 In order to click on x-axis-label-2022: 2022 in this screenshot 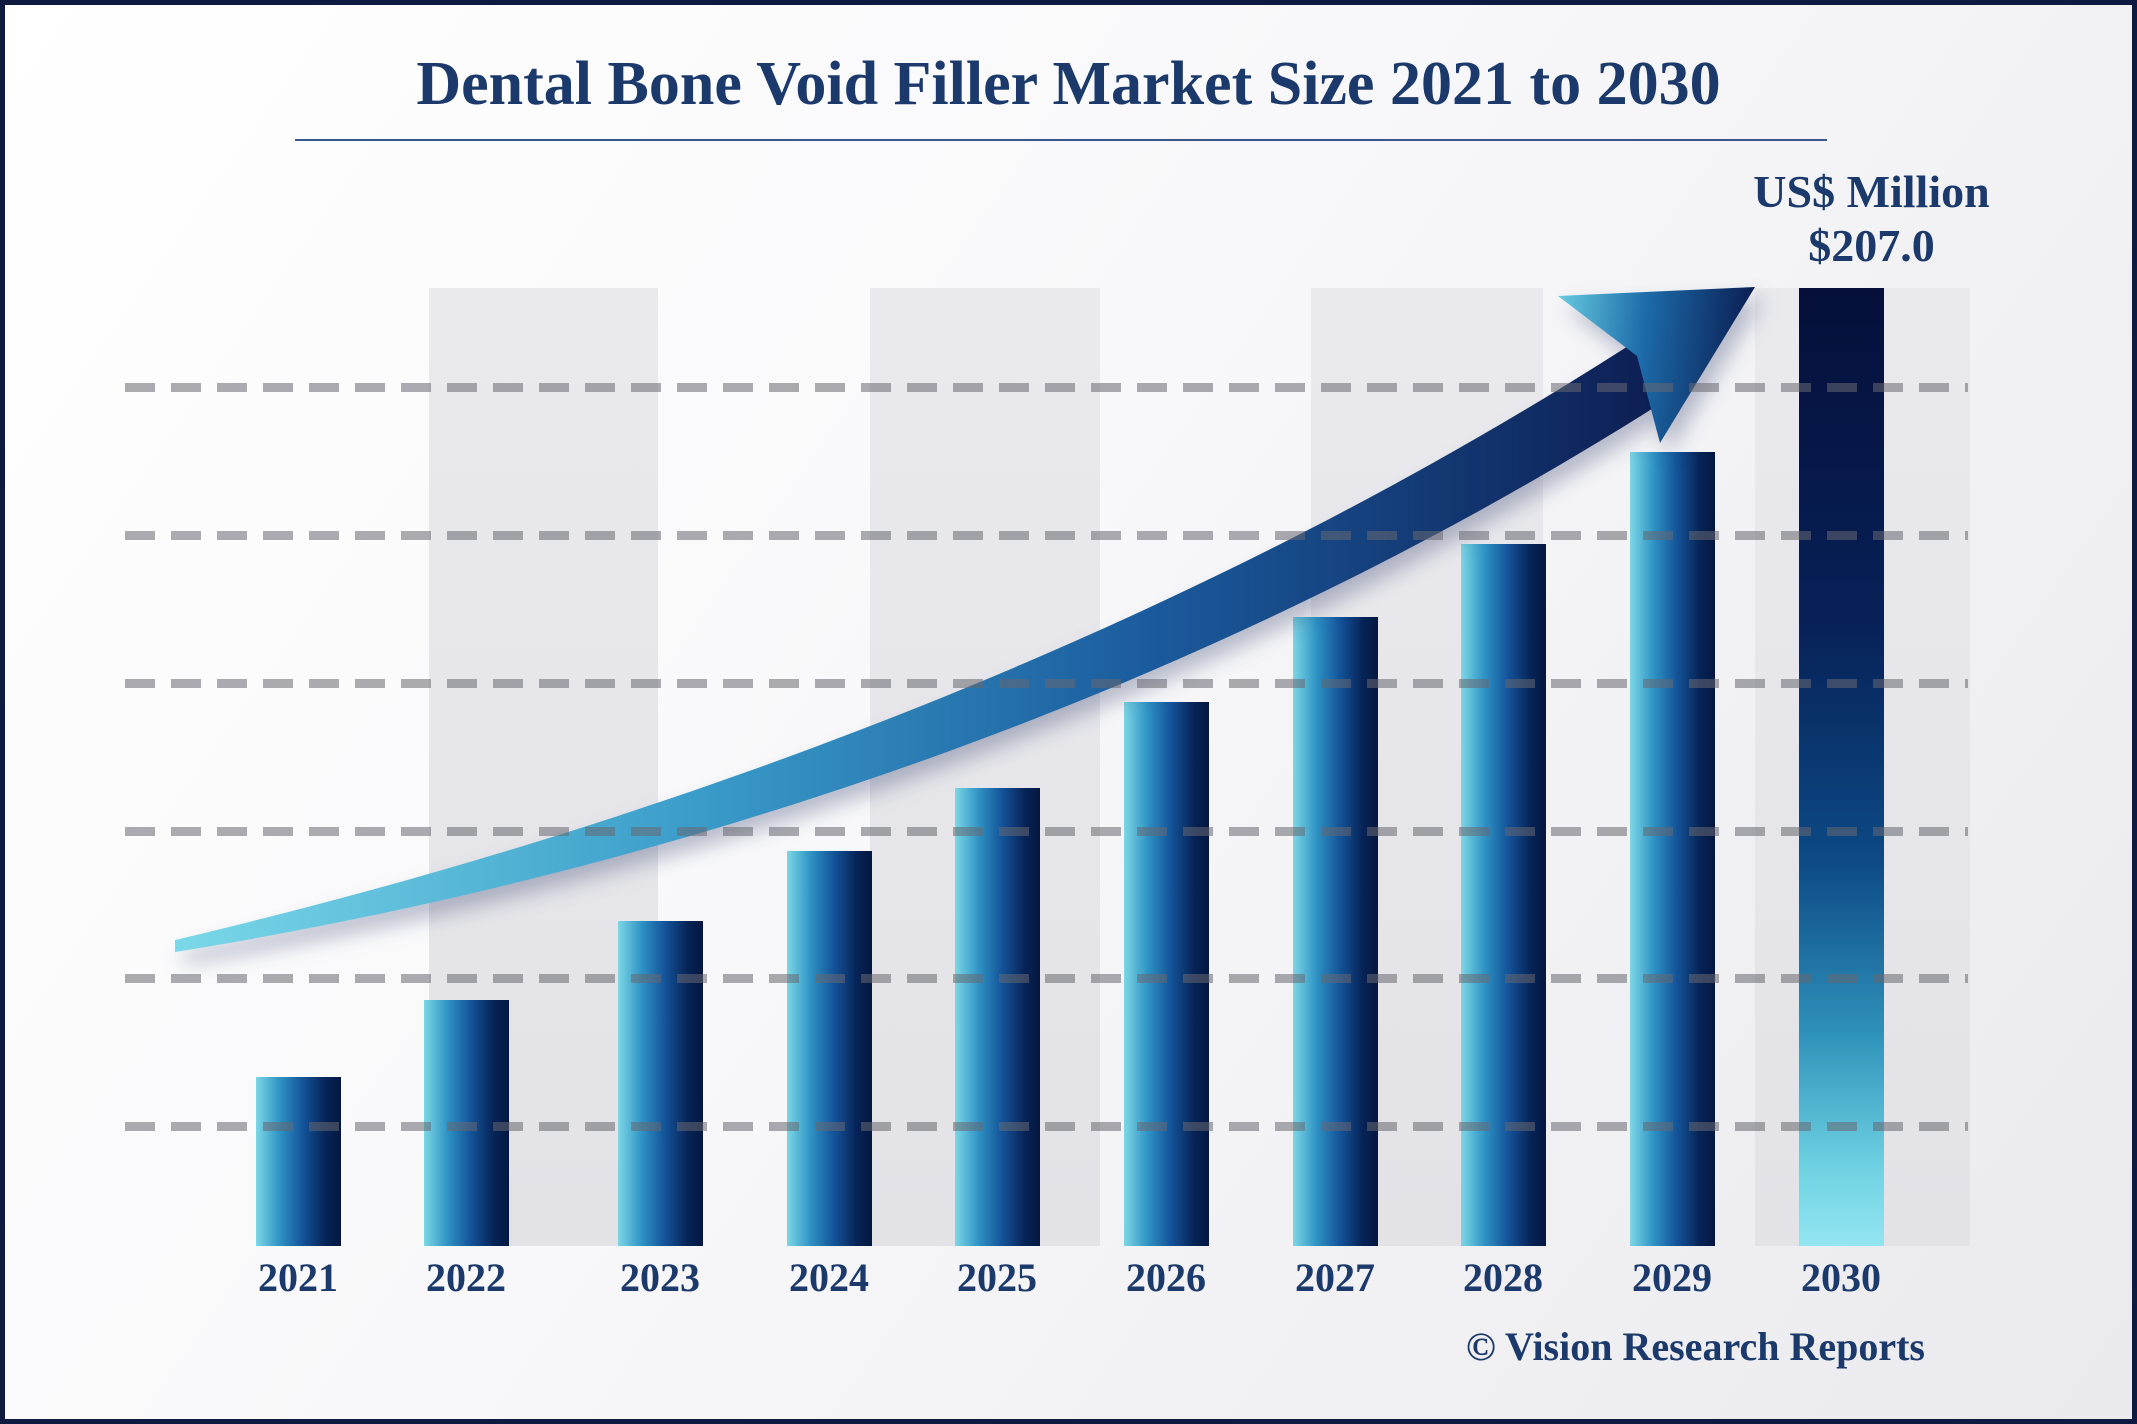, I will do `click(466, 1277)`.